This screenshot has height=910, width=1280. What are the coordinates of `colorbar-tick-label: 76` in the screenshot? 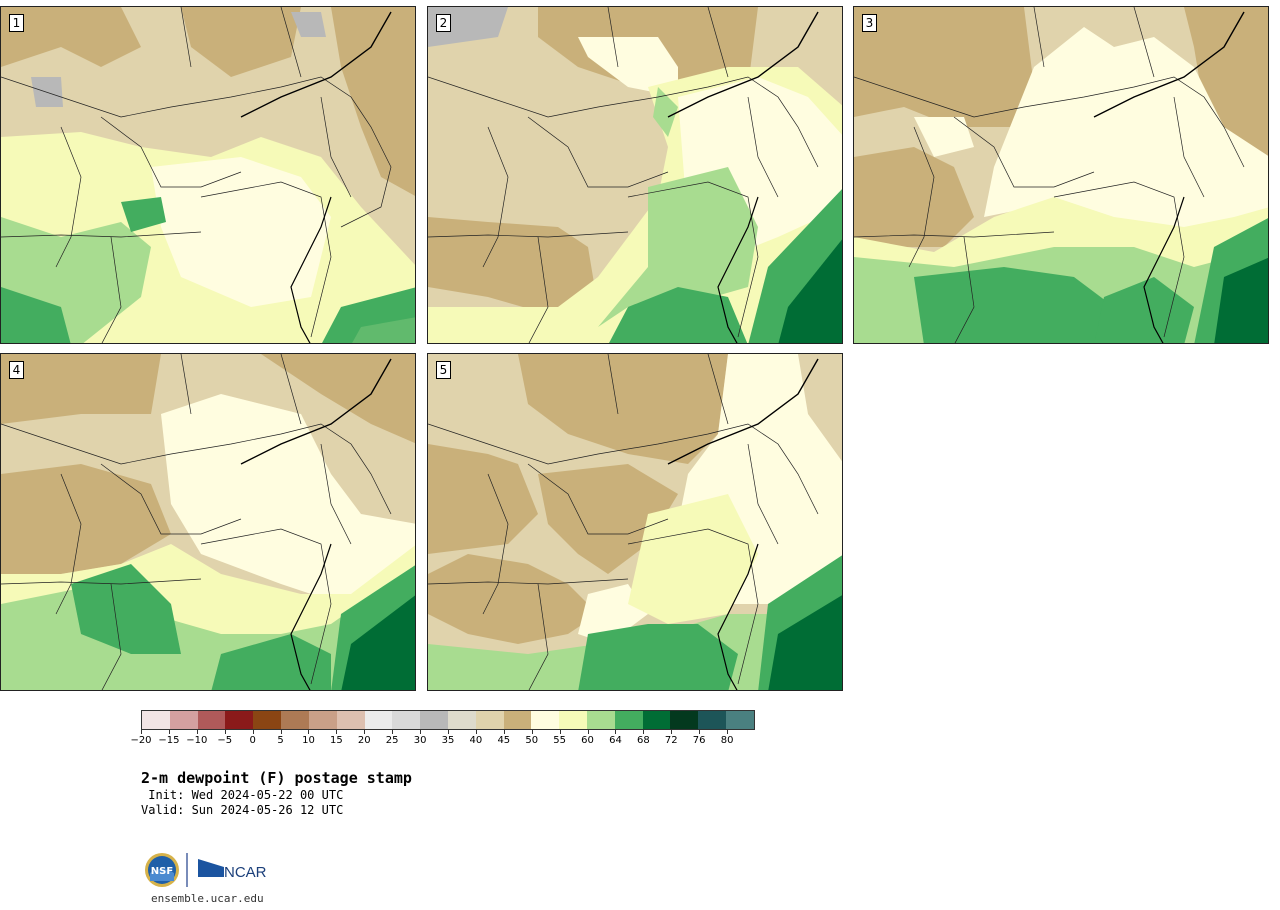 It's located at (699, 740).